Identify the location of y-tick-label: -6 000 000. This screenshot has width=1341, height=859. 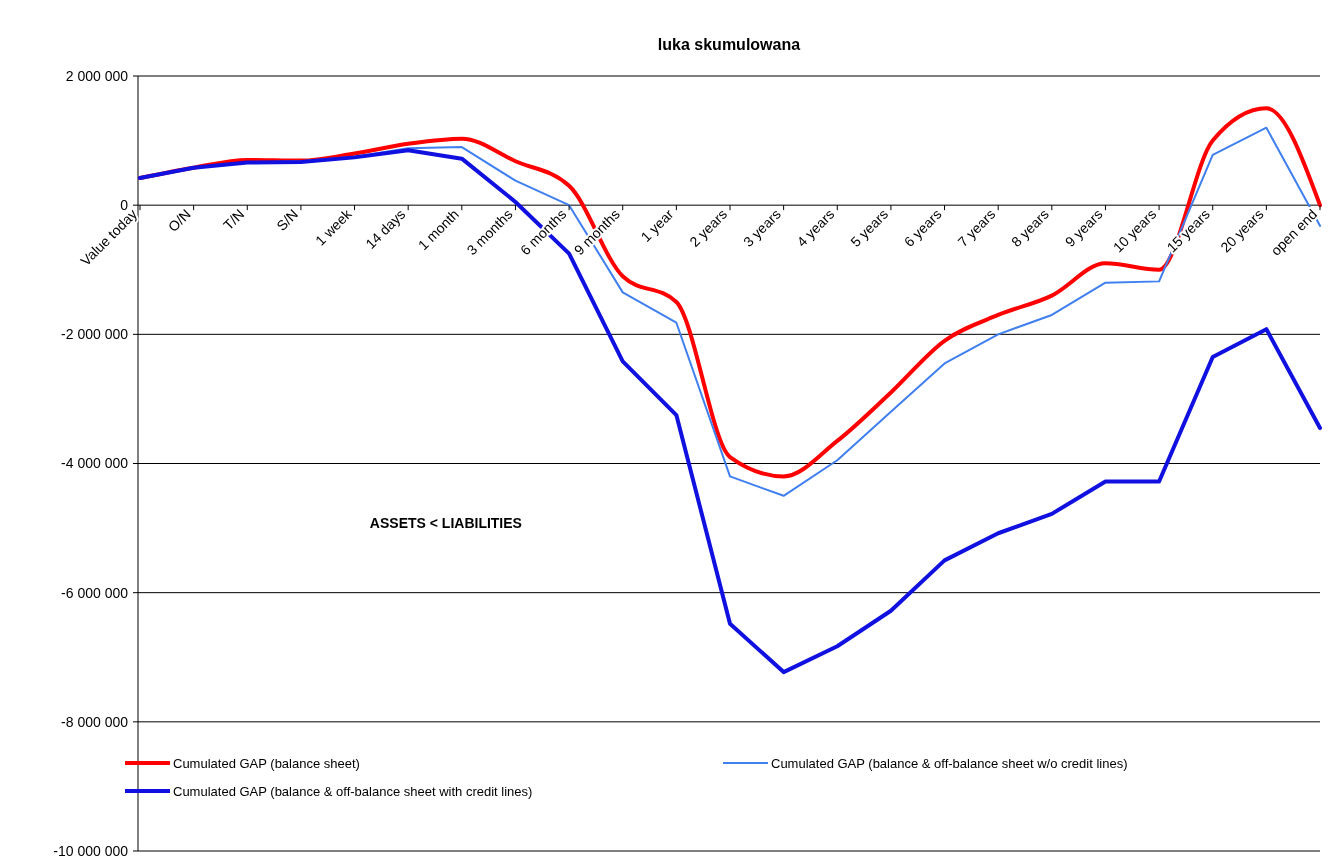
(95, 592).